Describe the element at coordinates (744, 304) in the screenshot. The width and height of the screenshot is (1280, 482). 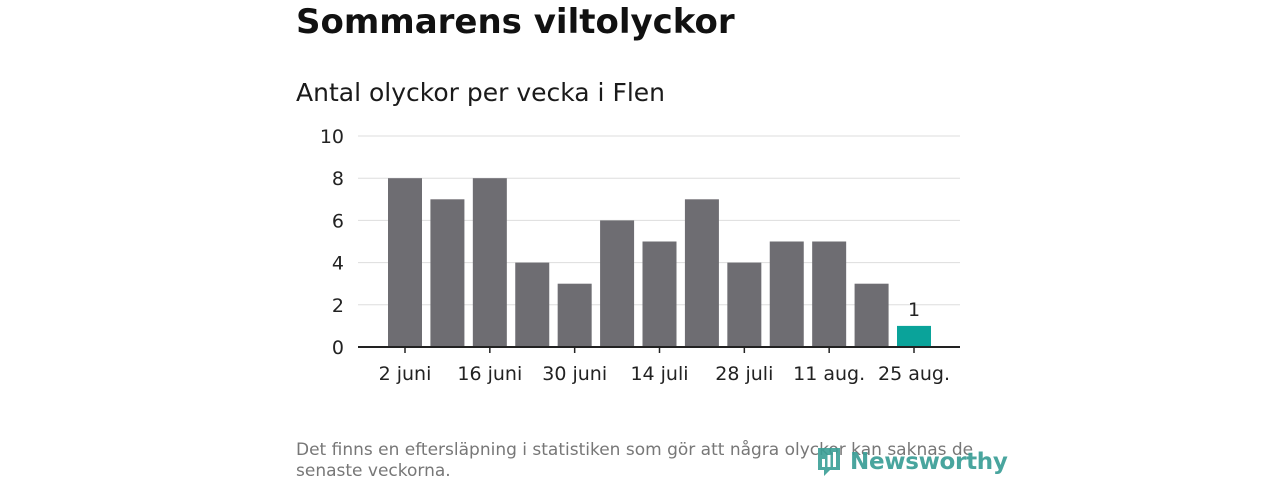
I see `bar-28-juli` at that location.